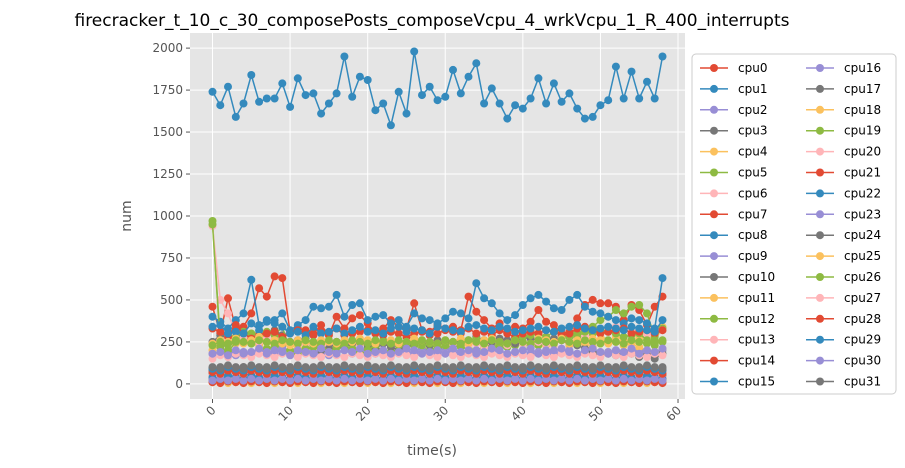 This screenshot has width=905, height=468. What do you see at coordinates (862, 152) in the screenshot?
I see `legend-label: cpu20` at bounding box center [862, 152].